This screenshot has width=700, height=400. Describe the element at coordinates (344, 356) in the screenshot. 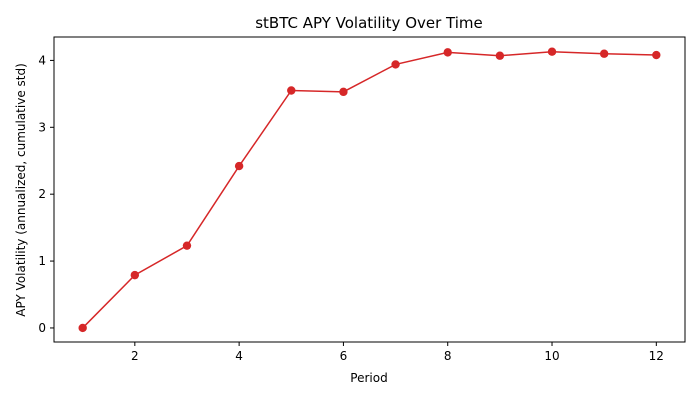

I see `x-tick-label: 6` at that location.